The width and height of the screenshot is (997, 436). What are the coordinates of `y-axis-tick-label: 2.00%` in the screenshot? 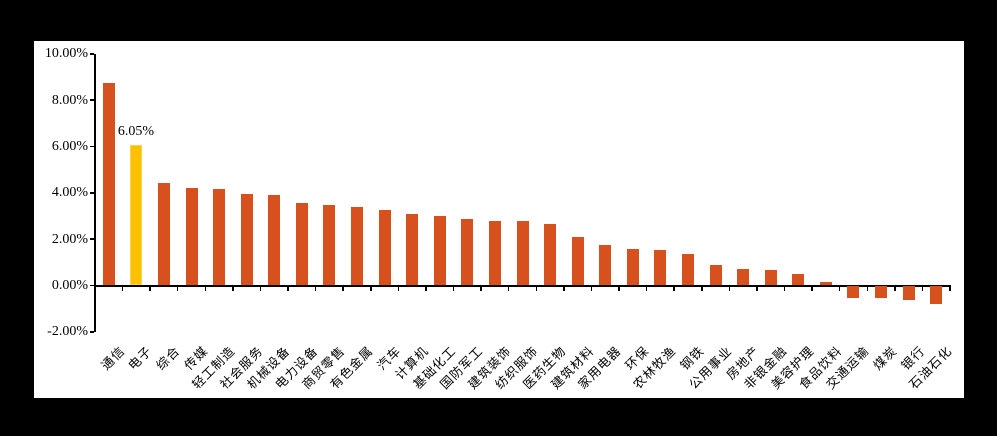 It's located at (69, 239).